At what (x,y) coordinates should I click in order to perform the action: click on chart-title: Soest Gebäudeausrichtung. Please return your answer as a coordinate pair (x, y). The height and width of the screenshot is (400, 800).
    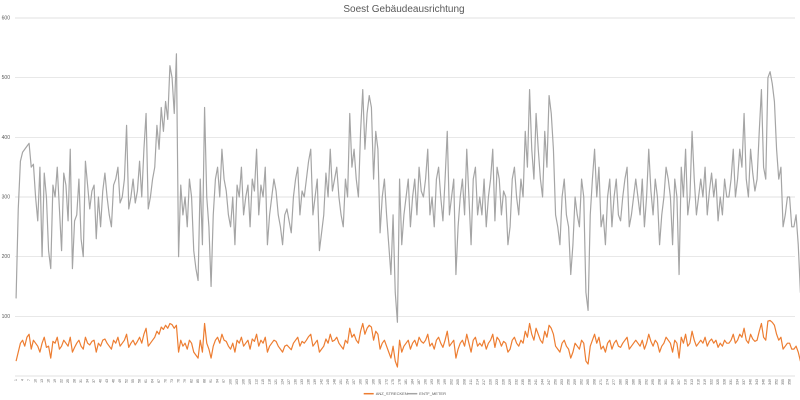
    Looking at the image, I should click on (403, 9).